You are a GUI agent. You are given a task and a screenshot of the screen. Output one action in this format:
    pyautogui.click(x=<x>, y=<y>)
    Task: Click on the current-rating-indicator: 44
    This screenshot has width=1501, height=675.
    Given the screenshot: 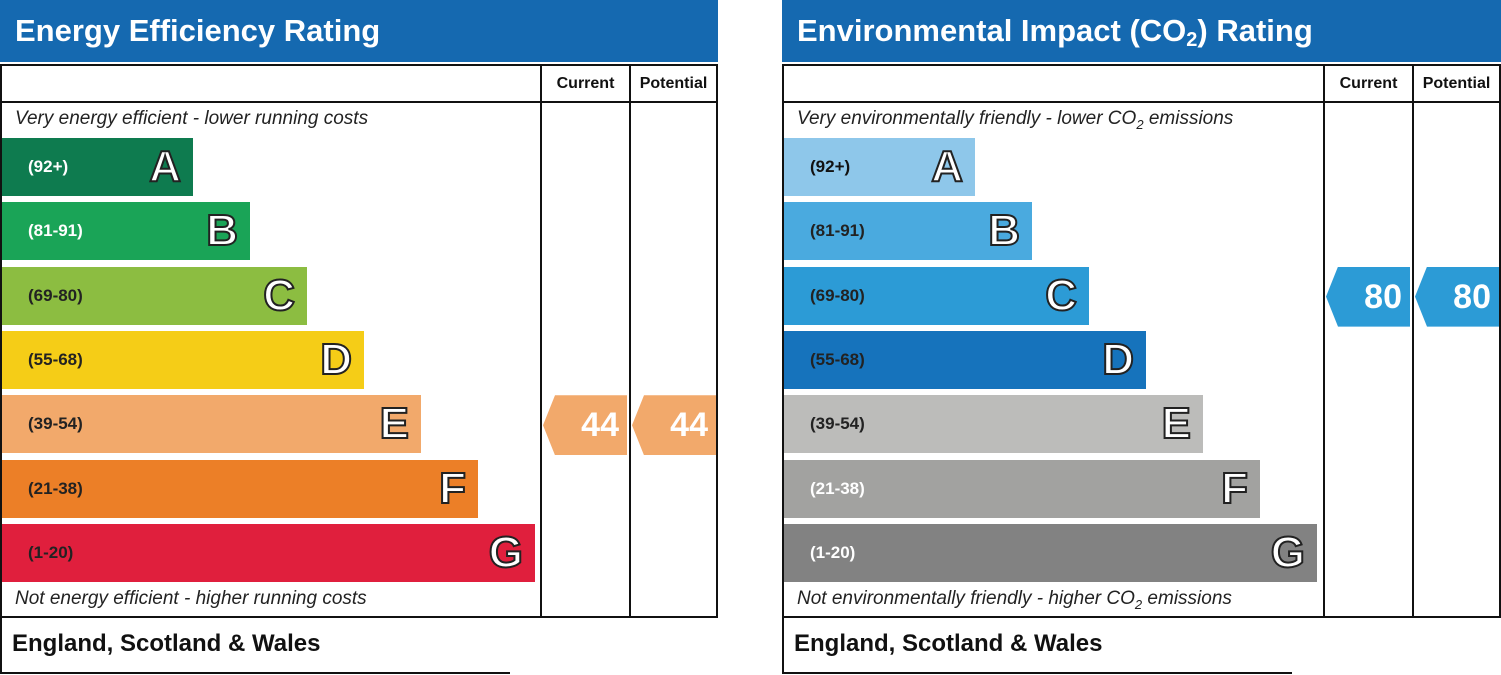 What is the action you would take?
    pyautogui.click(x=585, y=425)
    